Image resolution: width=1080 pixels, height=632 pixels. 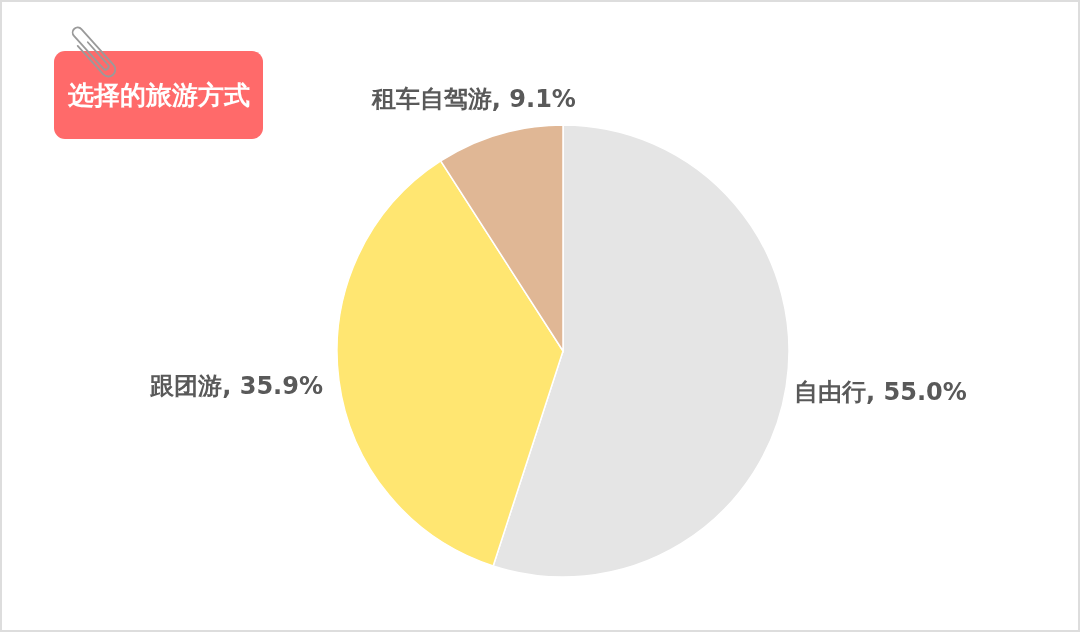 What do you see at coordinates (473, 98) in the screenshot?
I see `slice-label: 租车自驾游, 9.1%` at bounding box center [473, 98].